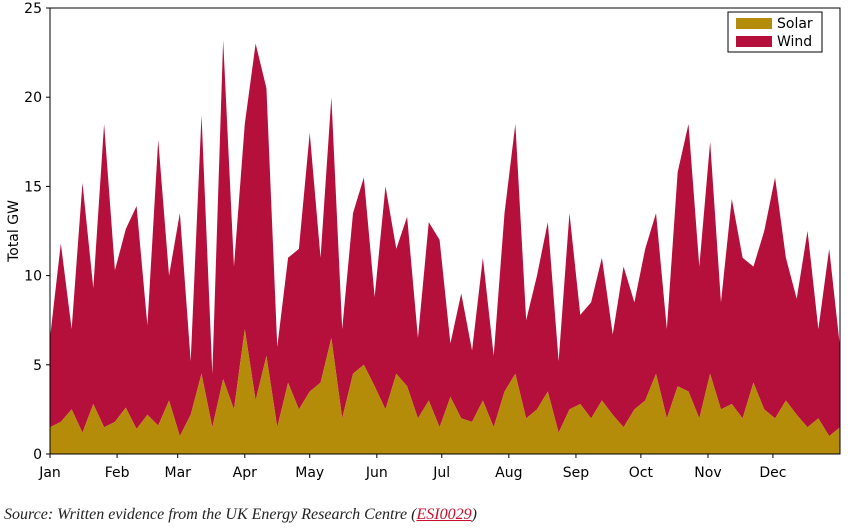  What do you see at coordinates (33, 9) in the screenshot?
I see `y-tick-label: 25` at bounding box center [33, 9].